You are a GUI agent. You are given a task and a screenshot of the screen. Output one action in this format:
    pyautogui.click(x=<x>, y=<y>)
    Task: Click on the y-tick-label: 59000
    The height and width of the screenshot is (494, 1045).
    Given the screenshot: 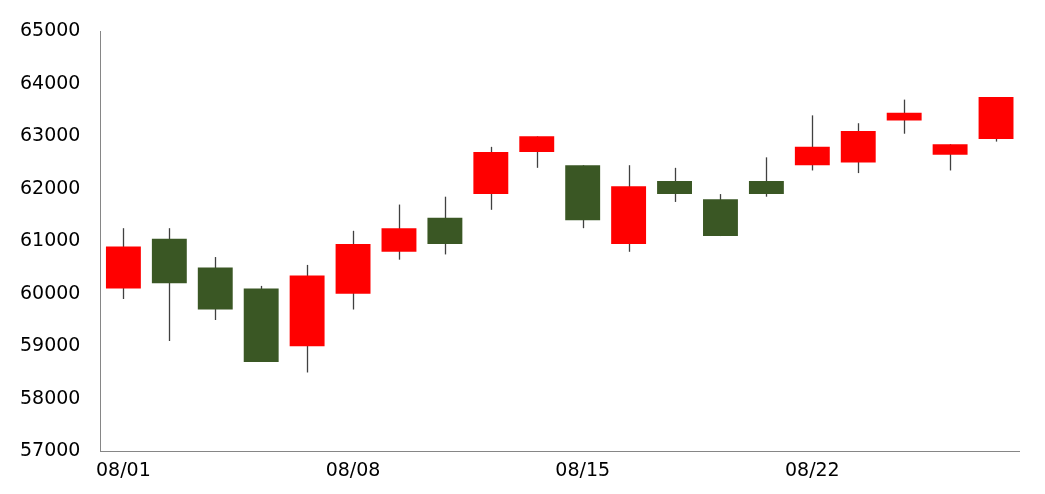 What is the action you would take?
    pyautogui.click(x=50, y=344)
    